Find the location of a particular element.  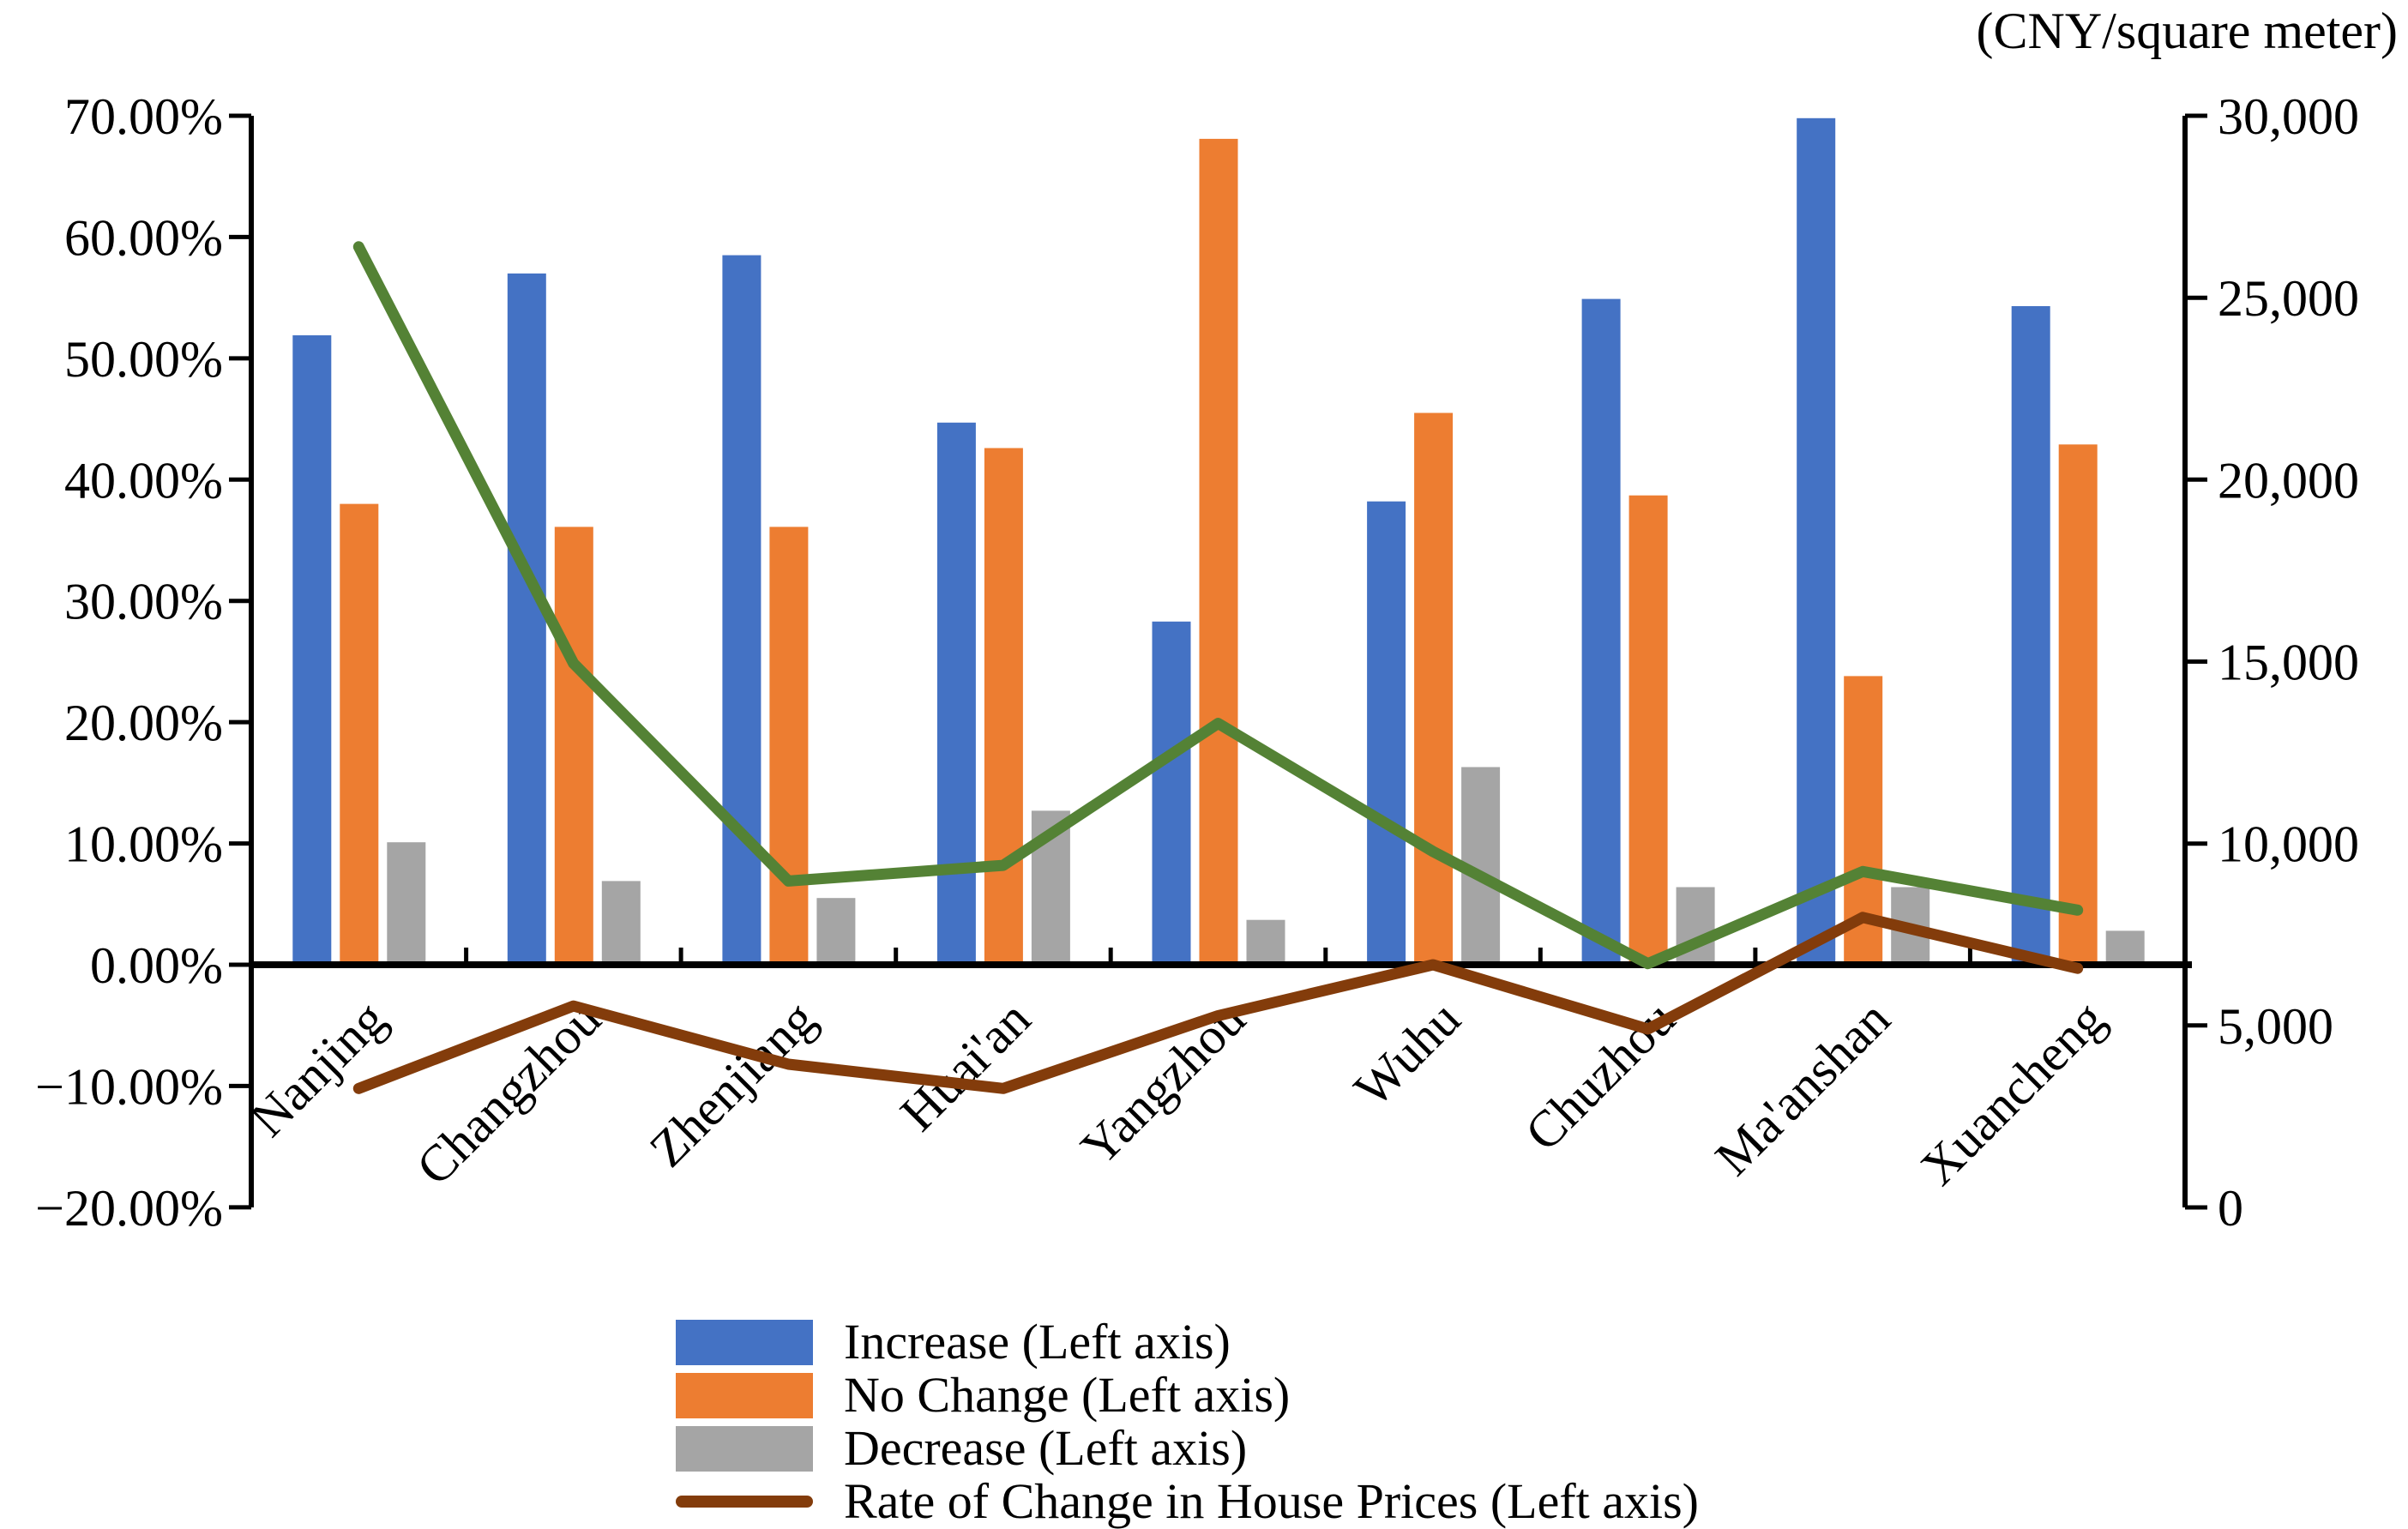

category-label-huai-an: Huai'an is located at coordinates (965, 1066).